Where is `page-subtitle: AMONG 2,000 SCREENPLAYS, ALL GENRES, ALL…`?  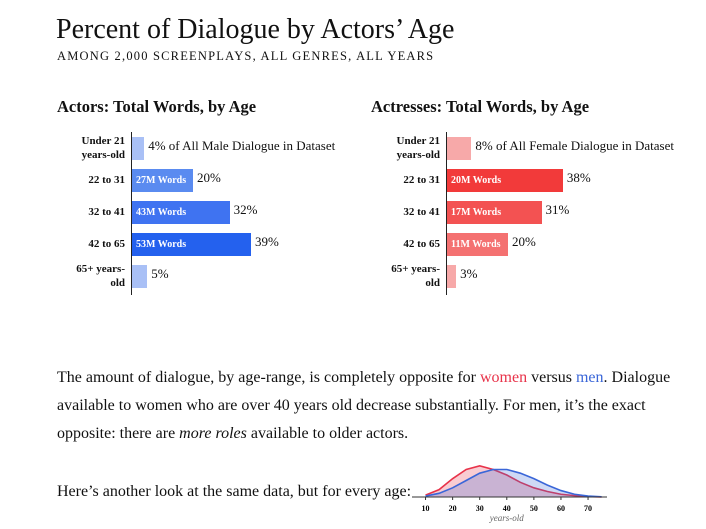
page-subtitle: AMONG 2,000 SCREENPLAYS, ALL GENRES, ALL… is located at coordinates (246, 56).